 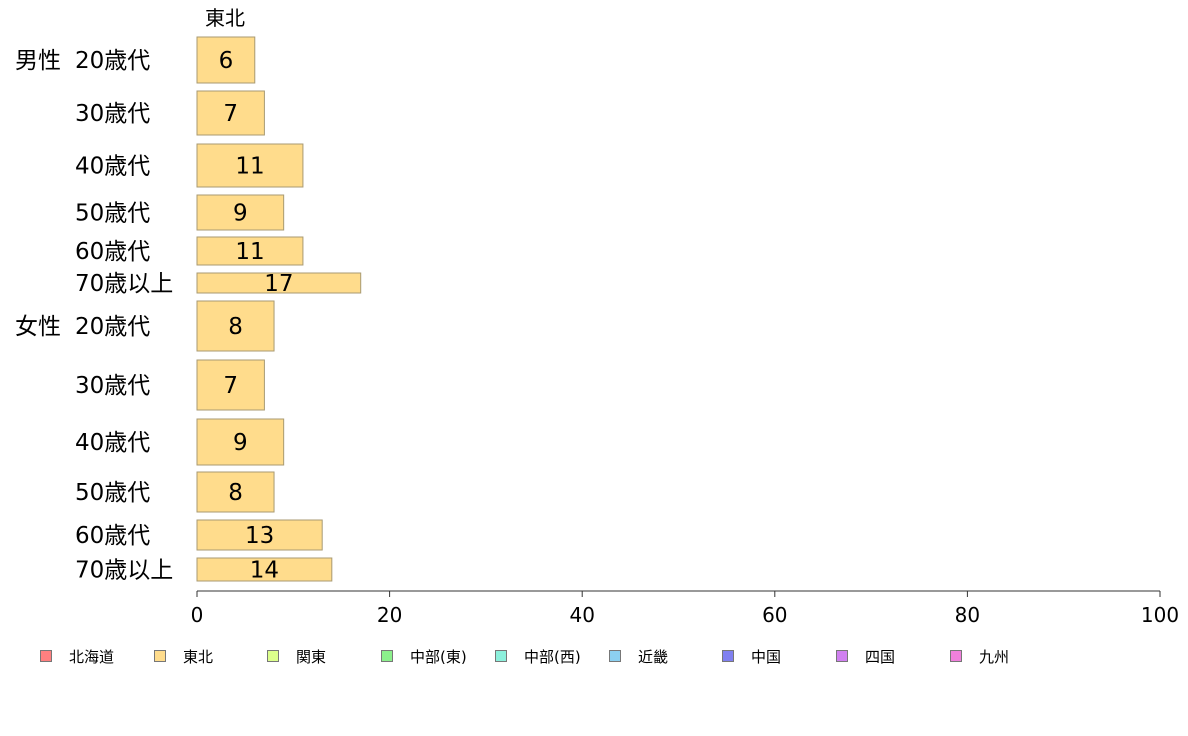 I want to click on legend-label: 四国, so click(x=880, y=656).